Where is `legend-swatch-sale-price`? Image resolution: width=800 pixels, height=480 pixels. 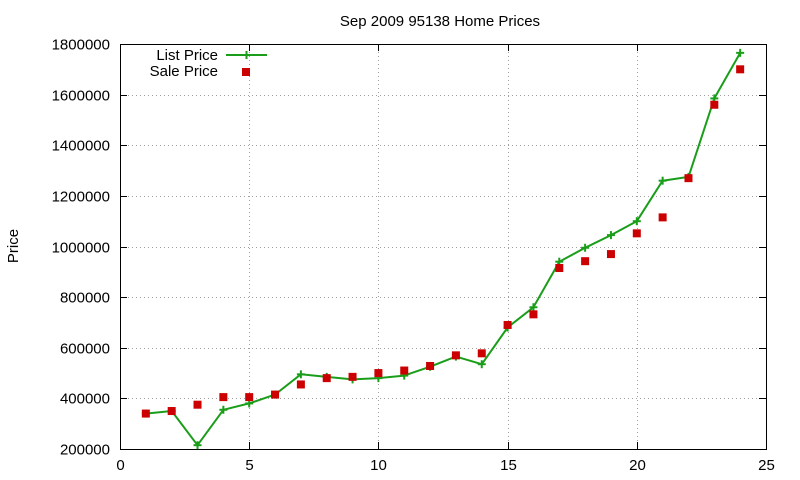 legend-swatch-sale-price is located at coordinates (246, 72).